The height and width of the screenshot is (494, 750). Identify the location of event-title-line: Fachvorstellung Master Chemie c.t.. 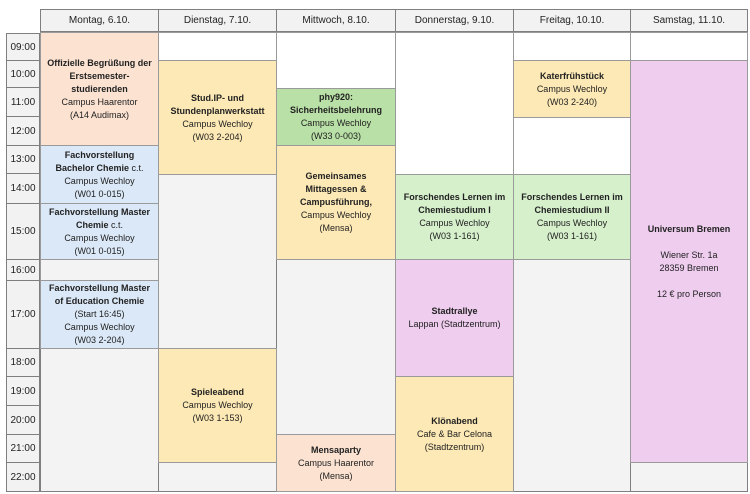
(99, 219).